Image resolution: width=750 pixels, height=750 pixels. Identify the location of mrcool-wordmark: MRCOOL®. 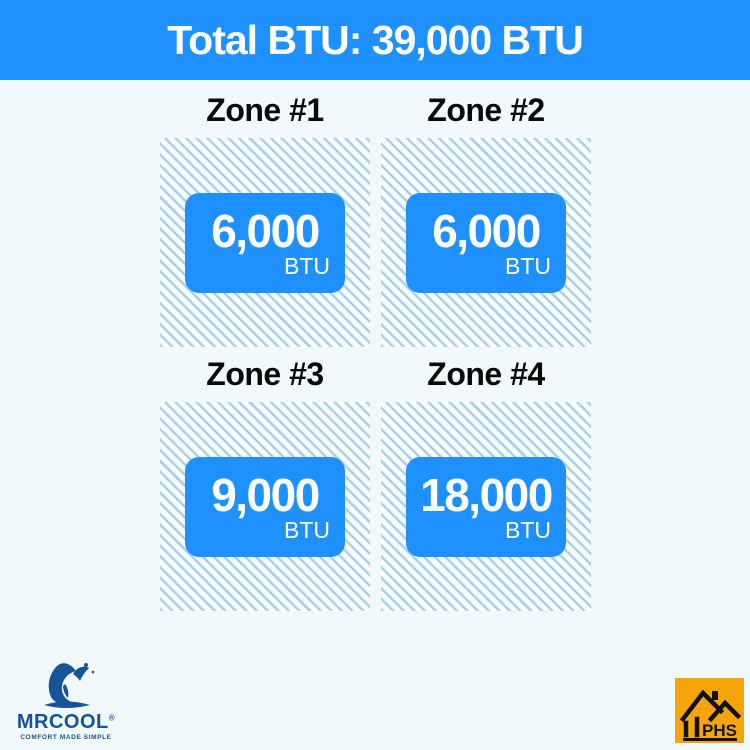
(66, 722).